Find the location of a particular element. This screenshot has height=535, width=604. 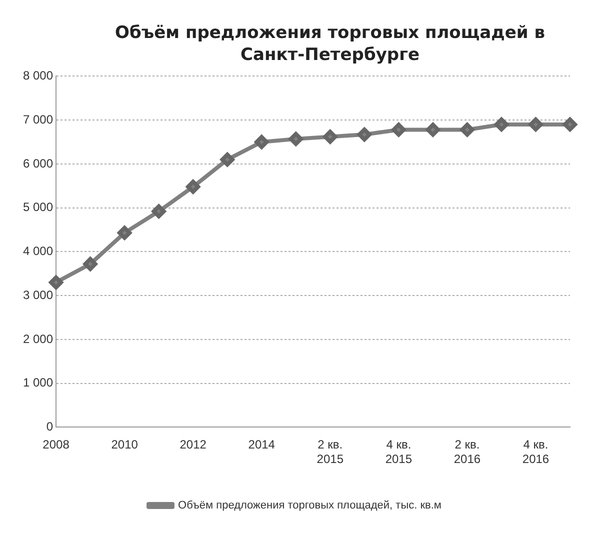

y-tick-label: 1 000 is located at coordinates (38, 383).